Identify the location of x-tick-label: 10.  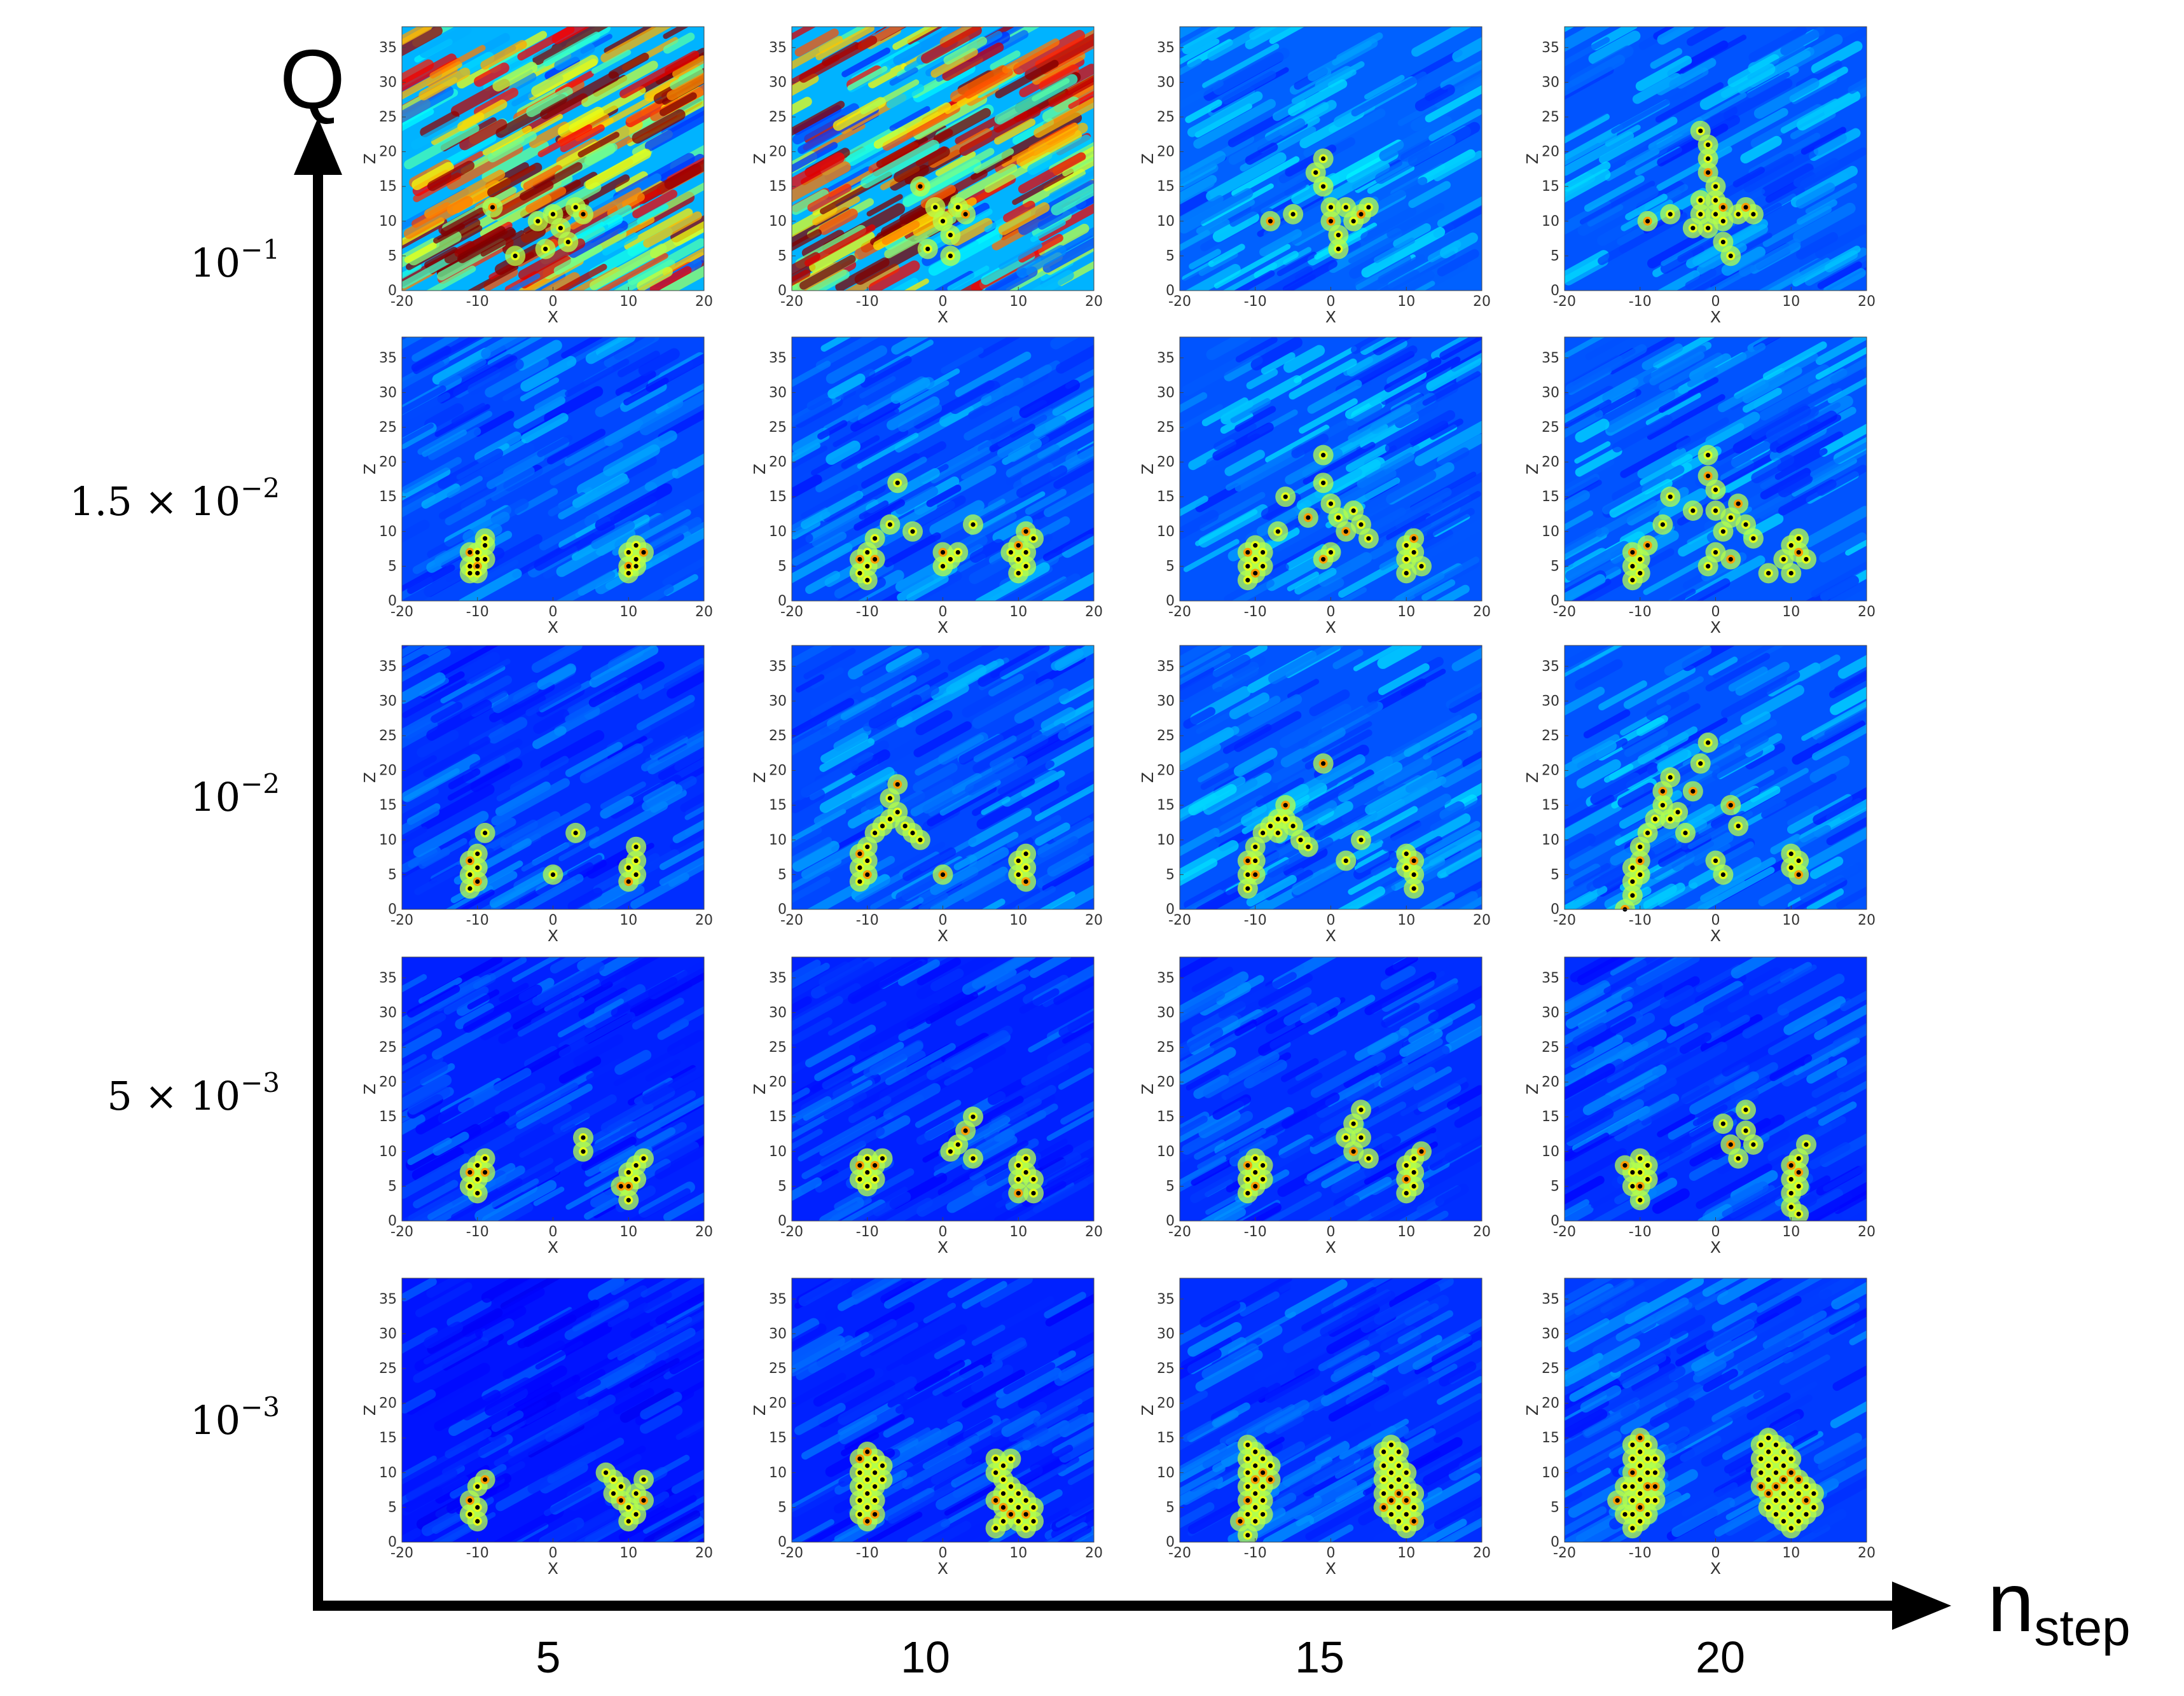
(1791, 612).